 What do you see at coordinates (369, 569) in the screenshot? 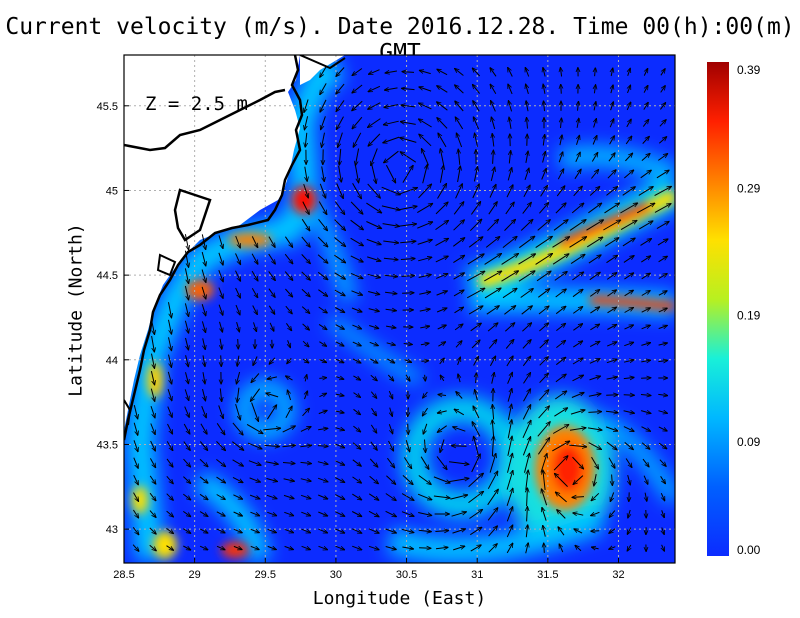
I see `x-axis-ticks: 28.5 29 29.5 30 30.5 31 31.5 32` at bounding box center [369, 569].